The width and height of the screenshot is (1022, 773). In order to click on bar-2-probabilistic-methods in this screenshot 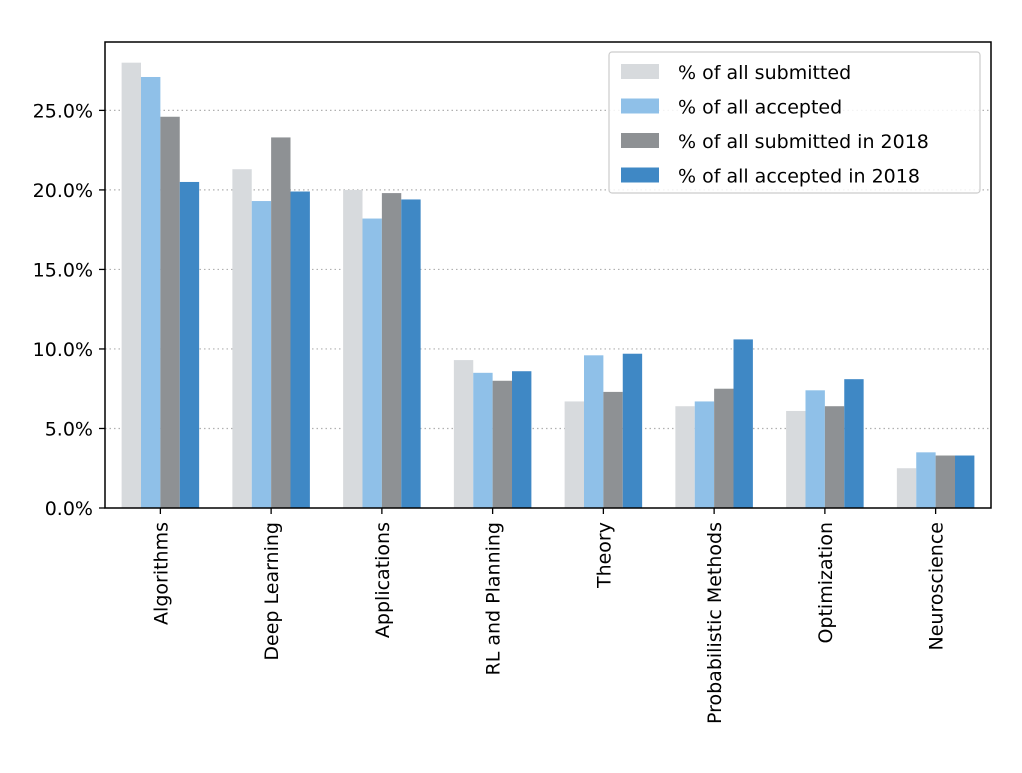, I will do `click(704, 454)`.